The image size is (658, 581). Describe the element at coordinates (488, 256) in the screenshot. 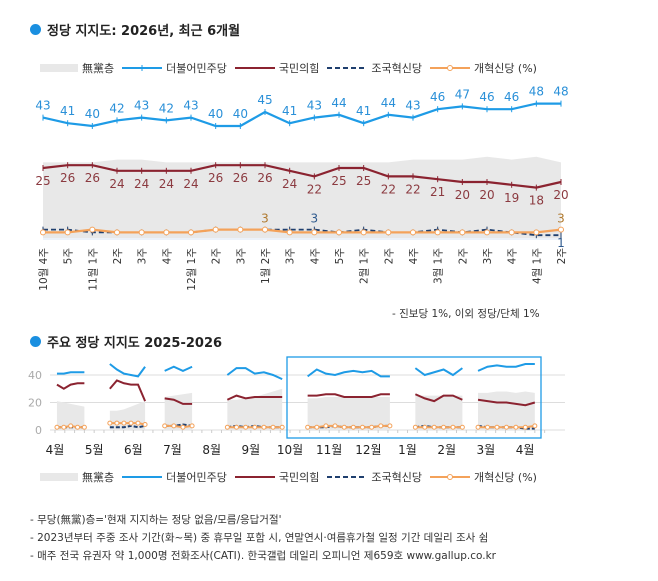

I see `x-tick-label: 3주` at that location.